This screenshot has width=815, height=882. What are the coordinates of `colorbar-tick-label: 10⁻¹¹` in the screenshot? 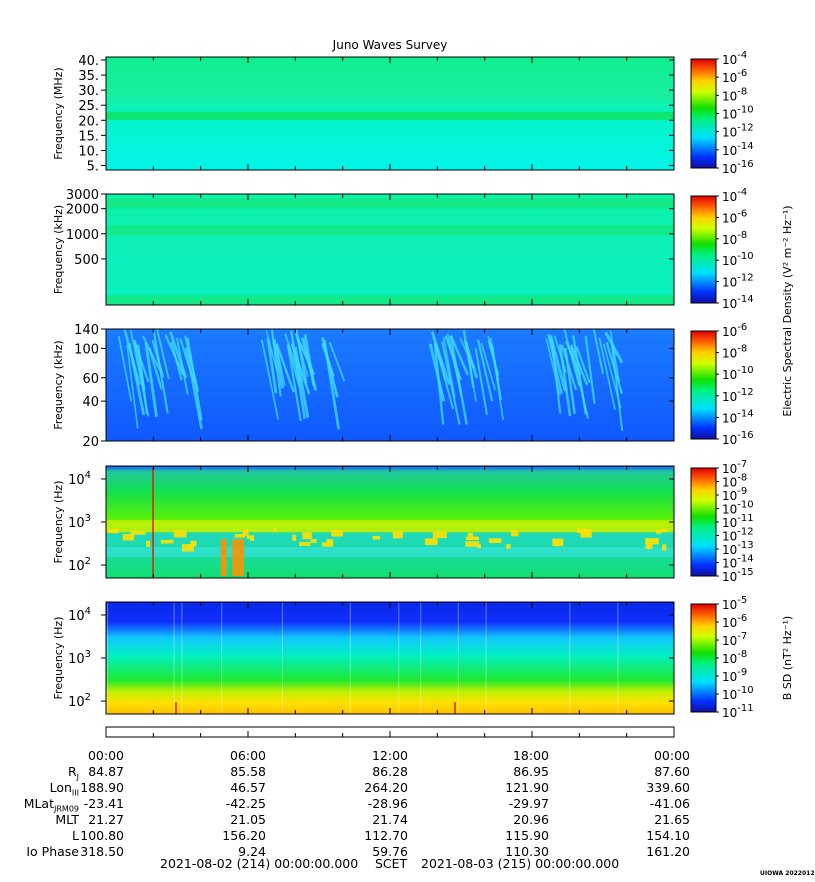 It's located at (738, 711).